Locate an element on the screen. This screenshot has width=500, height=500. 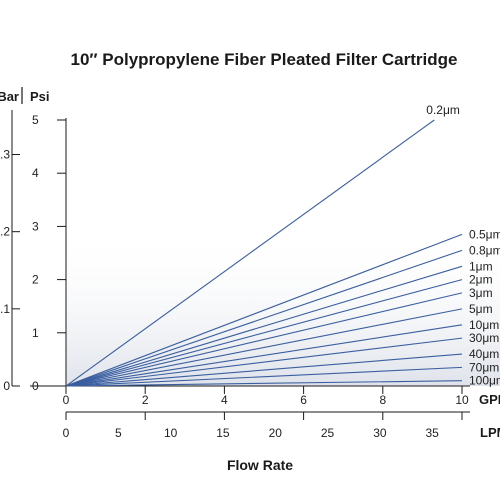
series-label: 0.2μm is located at coordinates (443, 110).